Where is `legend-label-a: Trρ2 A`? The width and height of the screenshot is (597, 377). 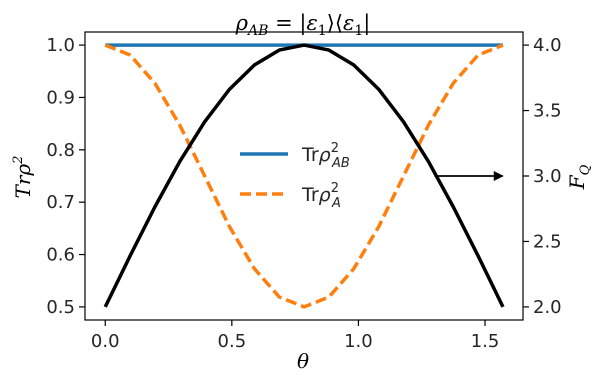 legend-label-a: Trρ2 A is located at coordinates (321, 196).